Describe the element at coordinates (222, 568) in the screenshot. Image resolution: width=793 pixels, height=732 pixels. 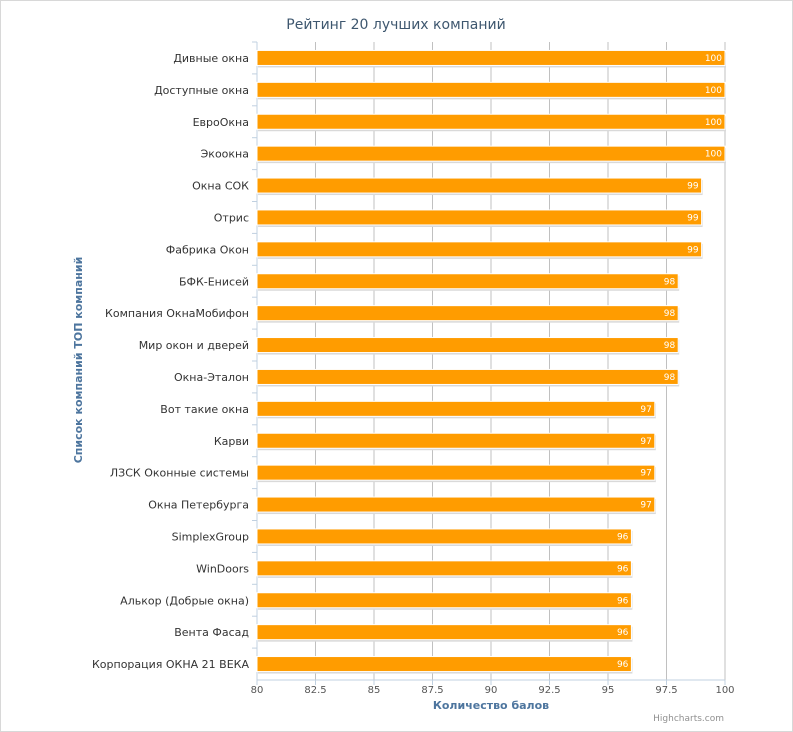
I see `category-label: WinDoors` at that location.